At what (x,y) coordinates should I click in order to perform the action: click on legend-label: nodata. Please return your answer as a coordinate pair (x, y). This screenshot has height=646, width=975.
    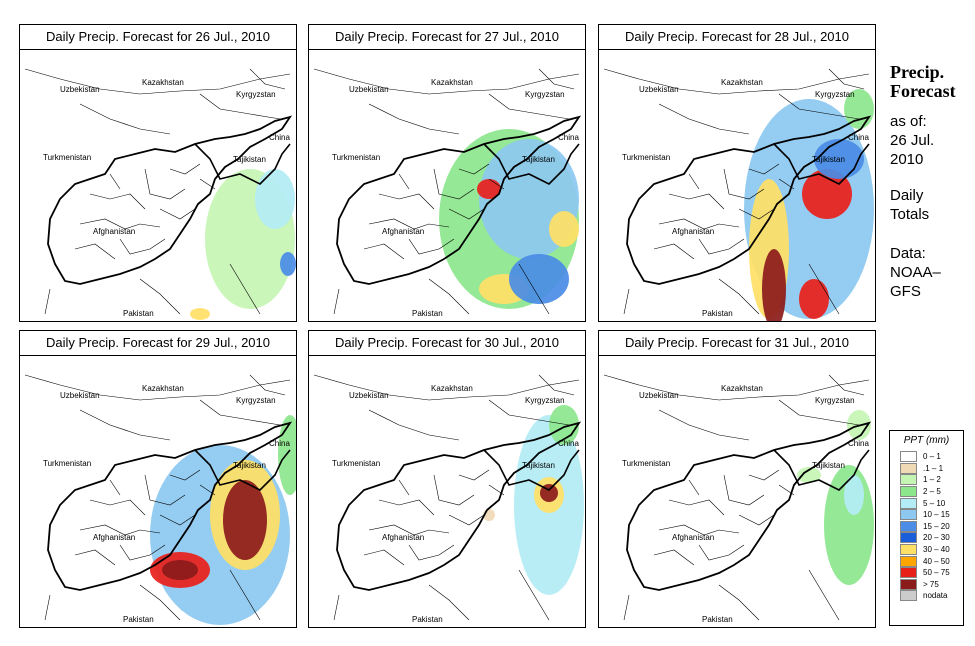
    Looking at the image, I should click on (935, 596).